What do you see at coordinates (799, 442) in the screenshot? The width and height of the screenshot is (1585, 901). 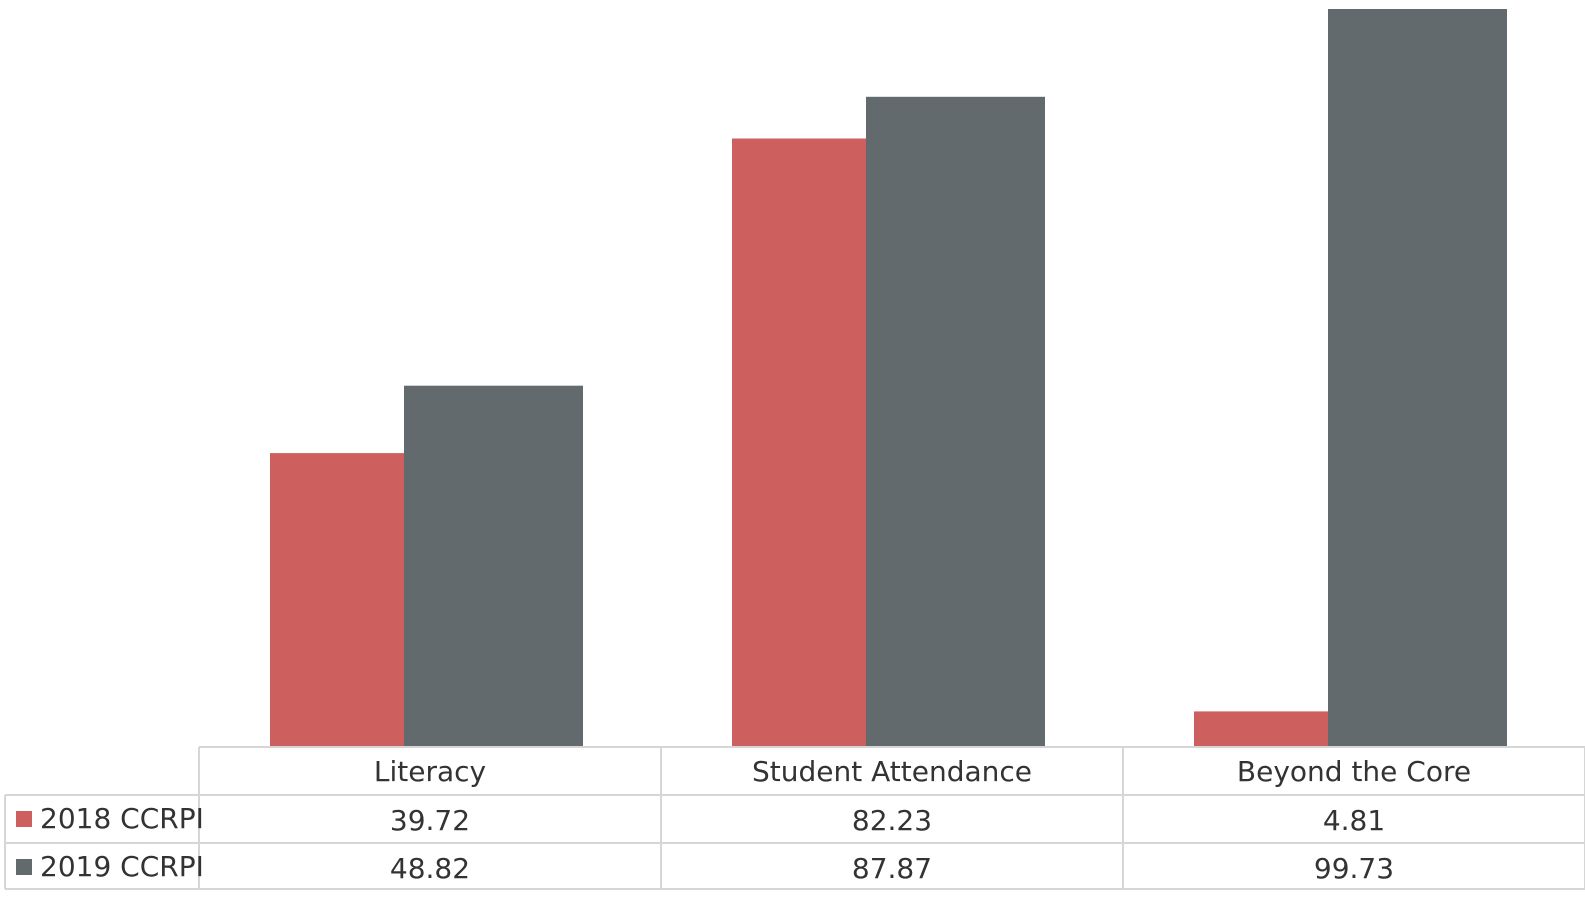 I see `bar-2018-ccrpi-student-attendance` at bounding box center [799, 442].